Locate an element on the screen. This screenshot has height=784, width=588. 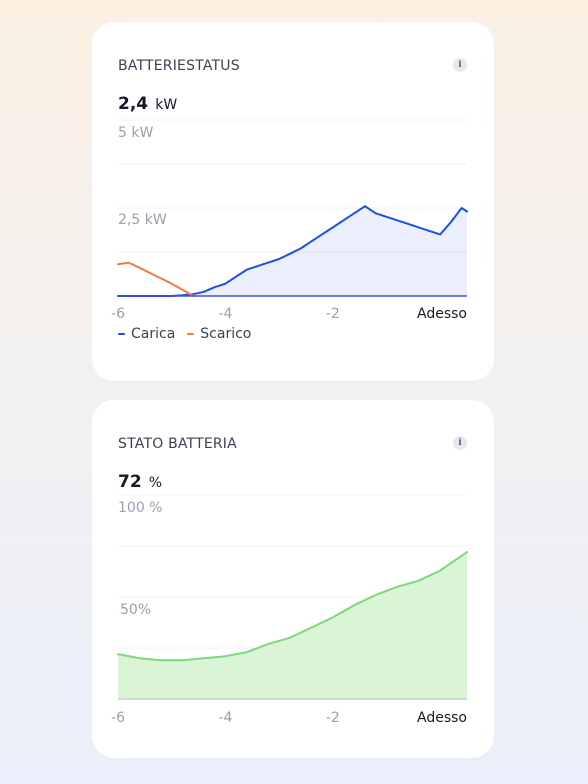
legend-label-discharge: Scarico is located at coordinates (226, 334).